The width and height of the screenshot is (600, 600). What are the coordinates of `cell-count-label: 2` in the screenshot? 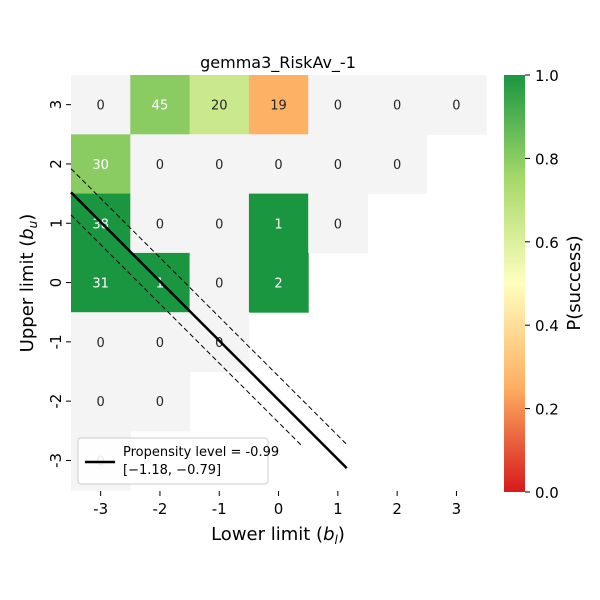 It's located at (278, 284).